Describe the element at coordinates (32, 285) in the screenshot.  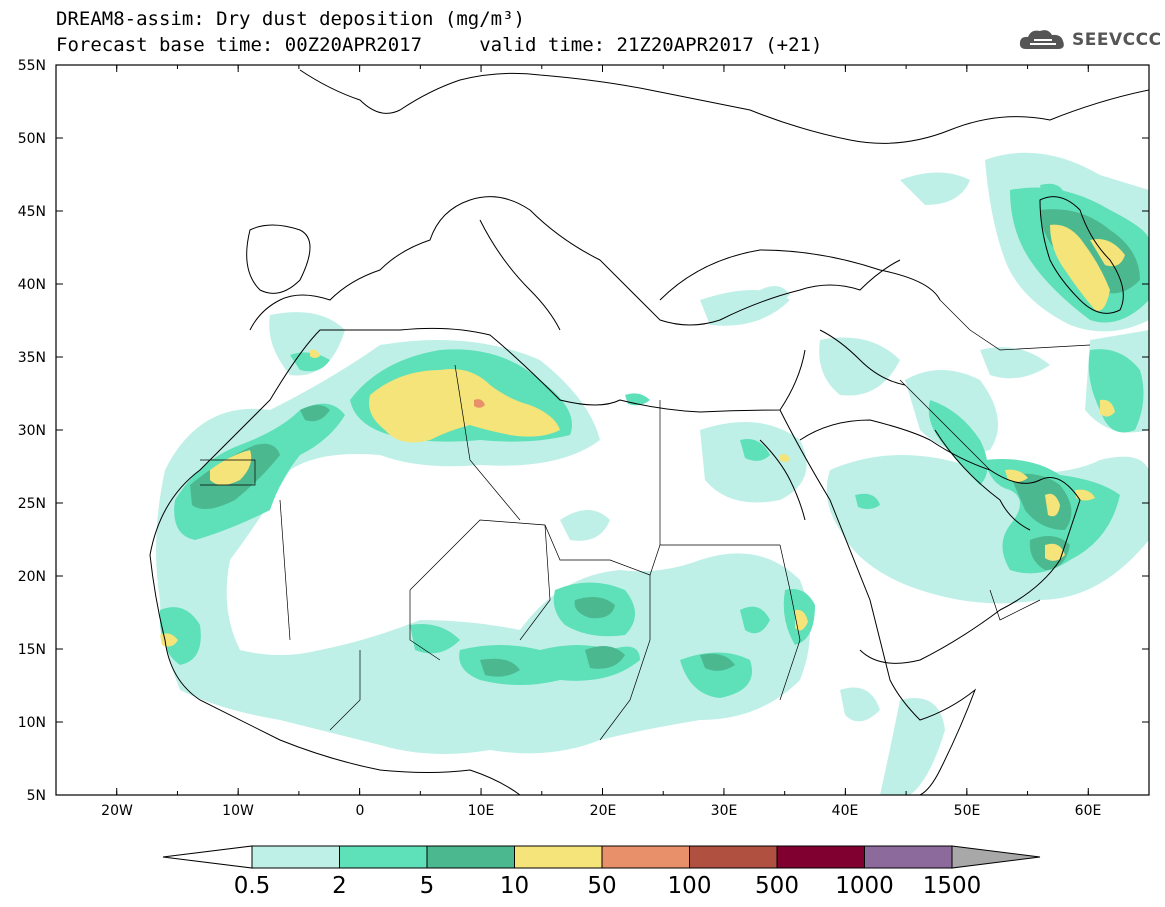
I see `lat-label: 40N` at that location.